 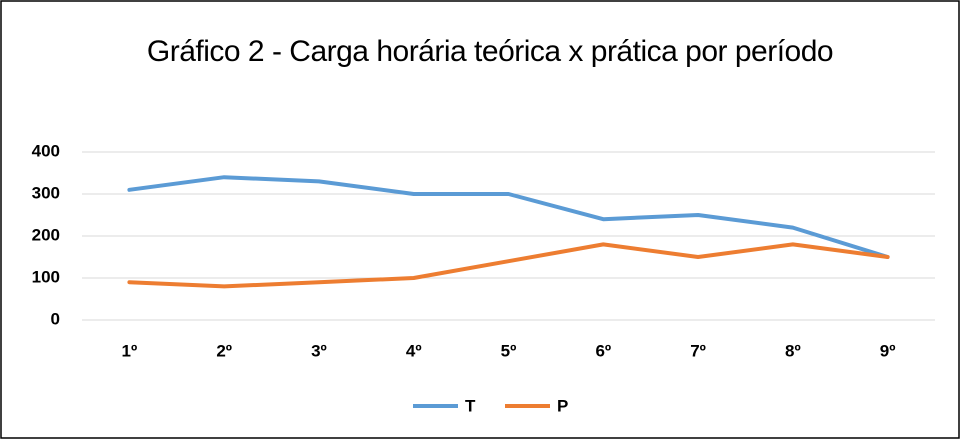 I want to click on legend-label: T, so click(x=470, y=405).